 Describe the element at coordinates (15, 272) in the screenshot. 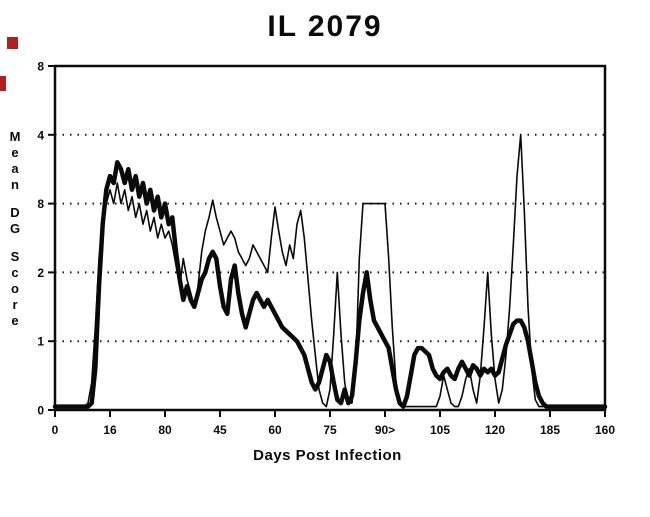

I see `y-axis-title-letter: c` at that location.